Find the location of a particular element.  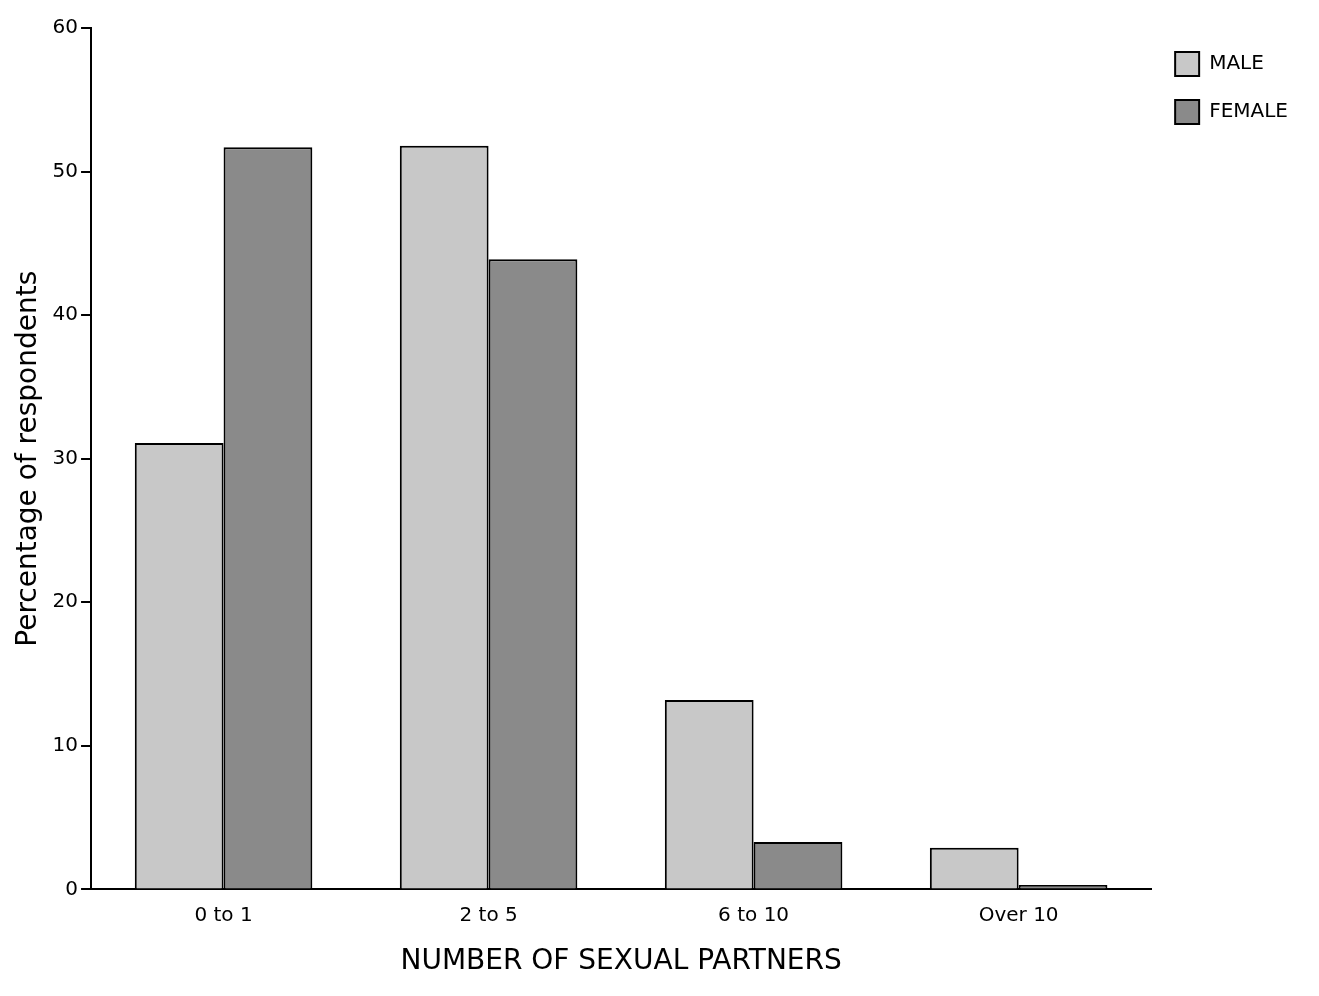

y-tick-label: 30 is located at coordinates (65, 456).